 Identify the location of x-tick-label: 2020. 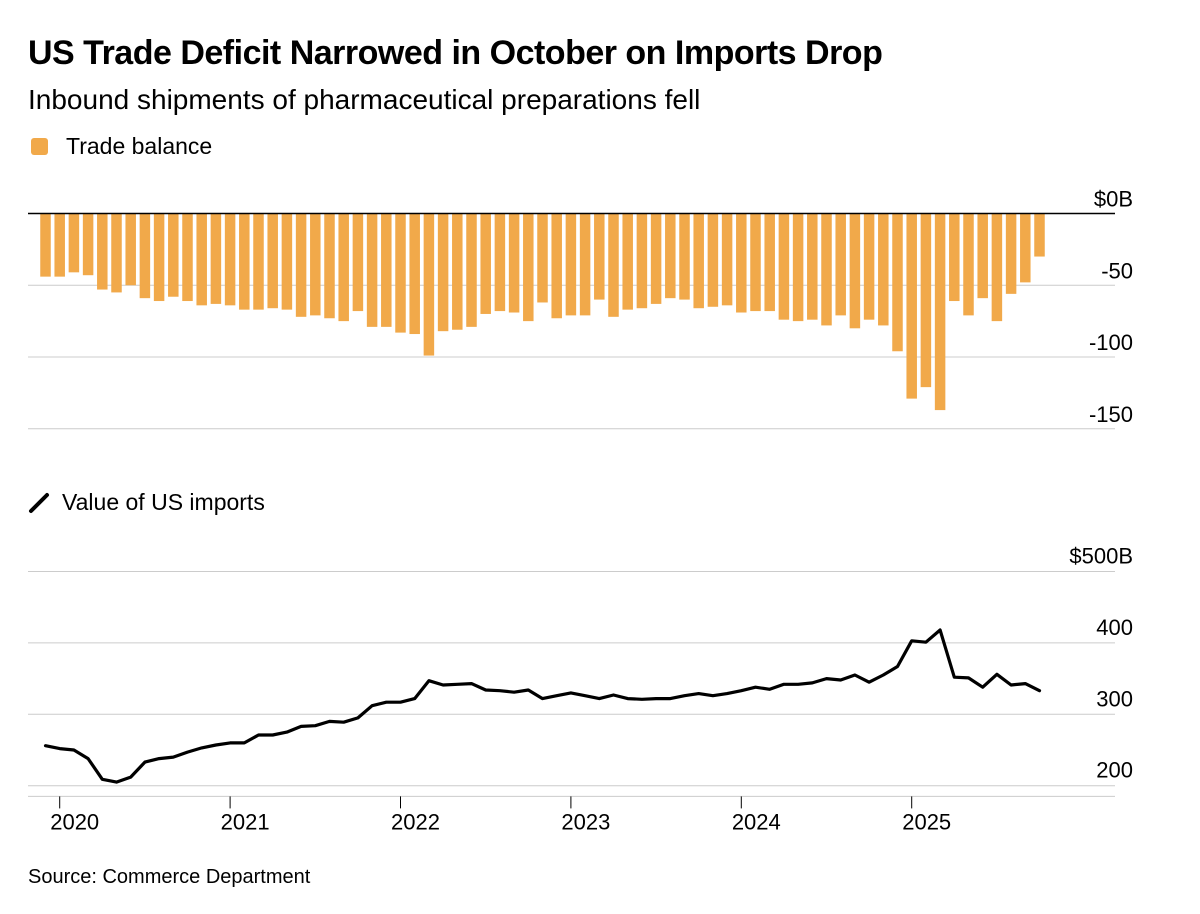
(74, 821).